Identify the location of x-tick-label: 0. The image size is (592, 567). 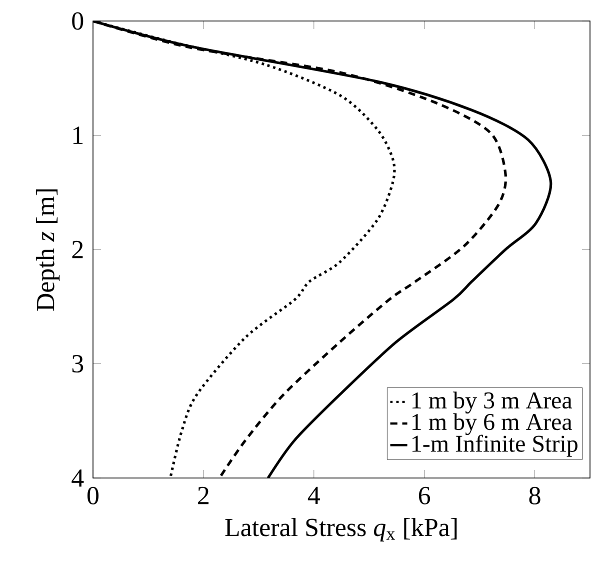
(93, 495).